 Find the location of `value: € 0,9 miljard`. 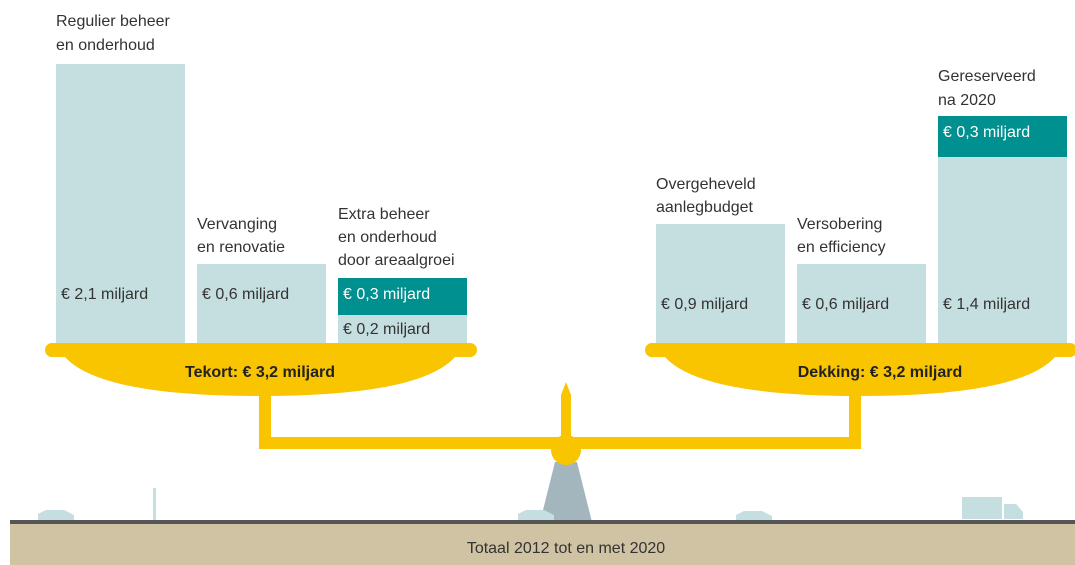

value: € 0,9 miljard is located at coordinates (704, 304).